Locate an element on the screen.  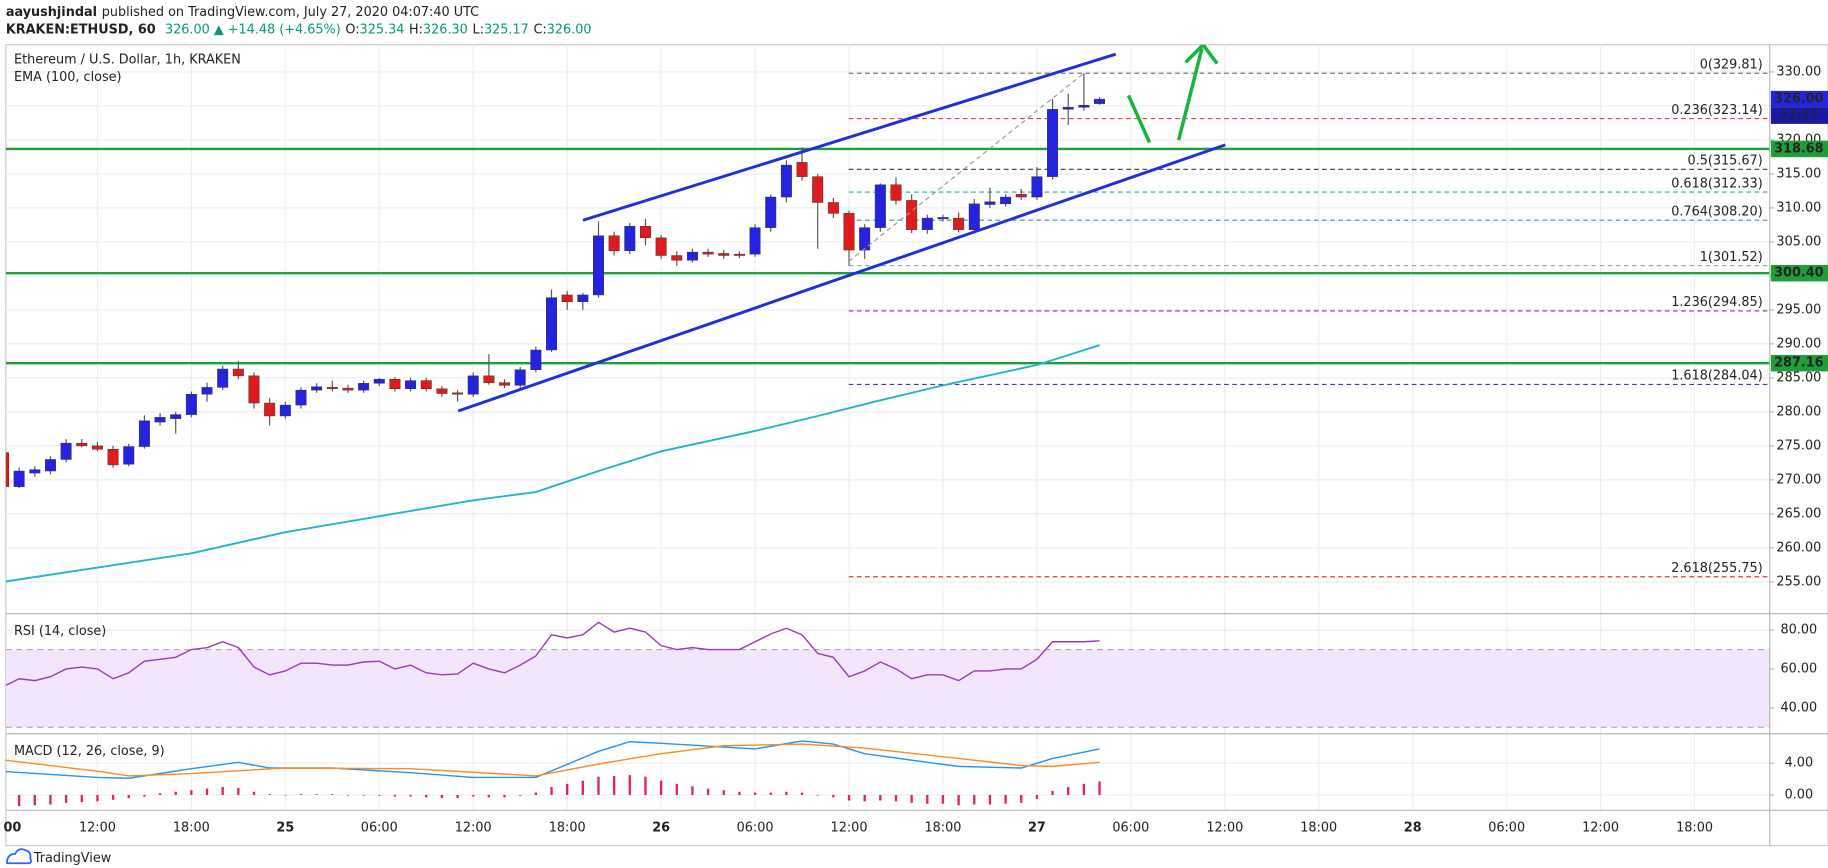
rsi-line is located at coordinates (552, 654).